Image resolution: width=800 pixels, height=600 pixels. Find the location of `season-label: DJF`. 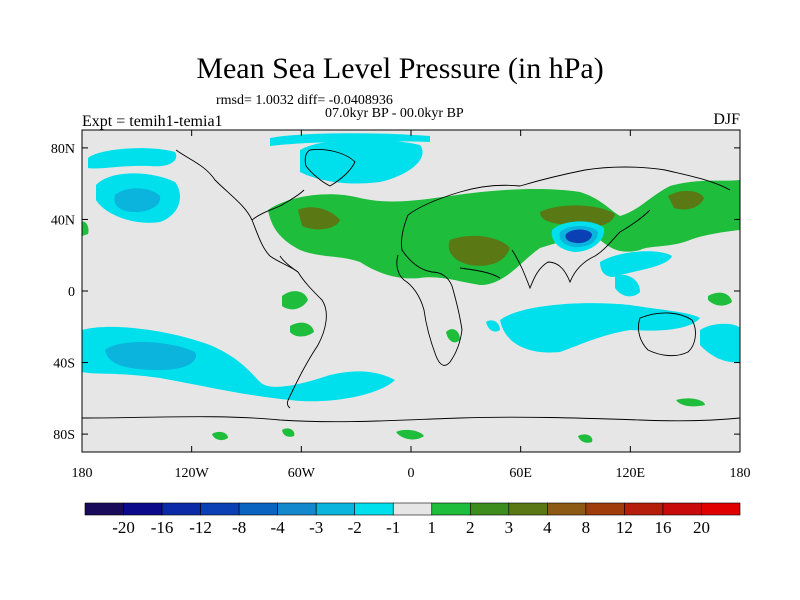

season-label: DJF is located at coordinates (726, 119).